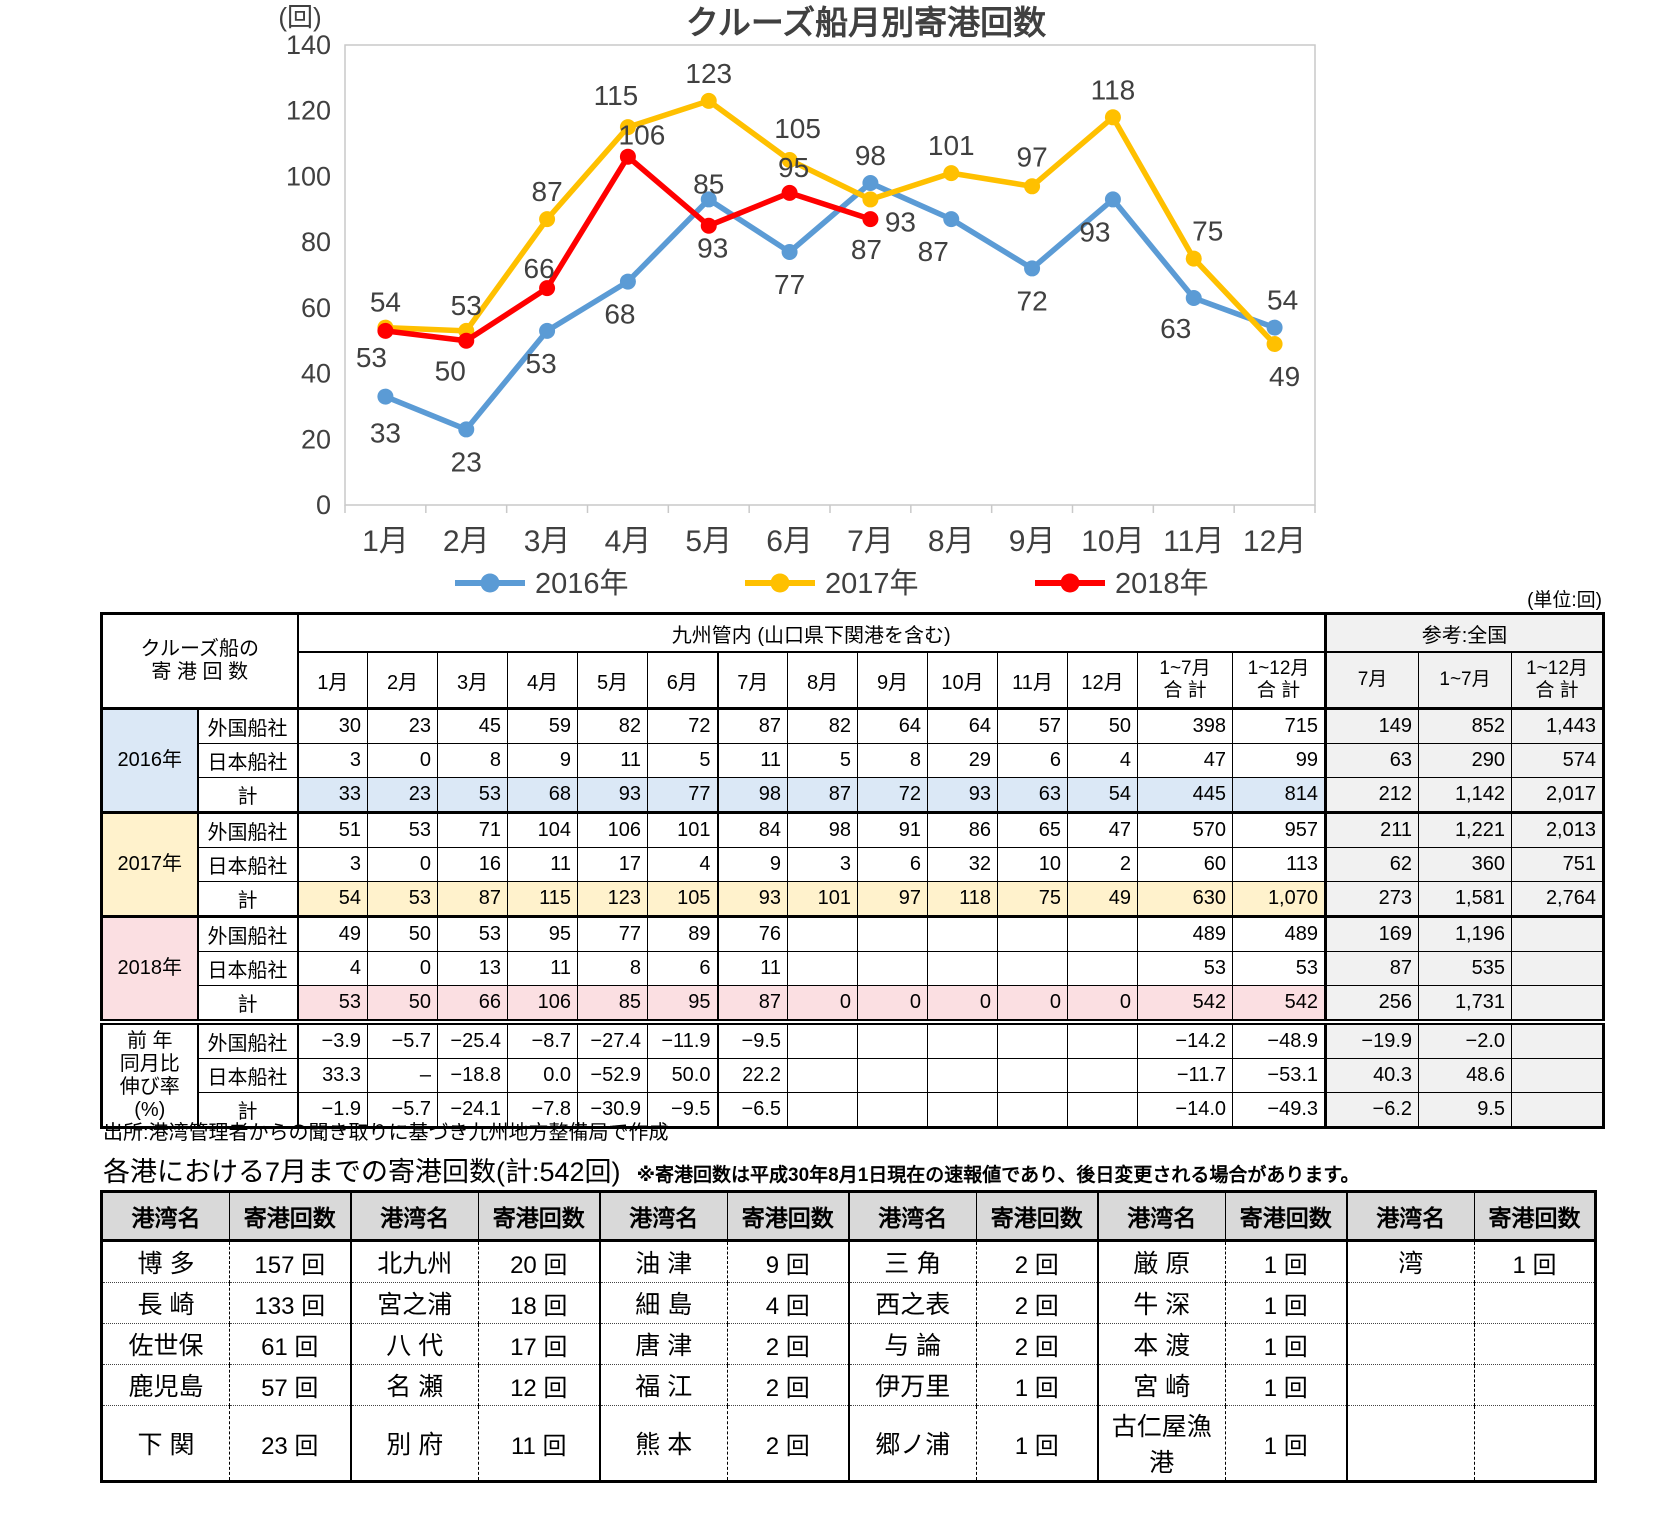 Image resolution: width=1653 pixels, height=1527 pixels. What do you see at coordinates (752, 933) in the screenshot?
I see `value-cell: 76` at bounding box center [752, 933].